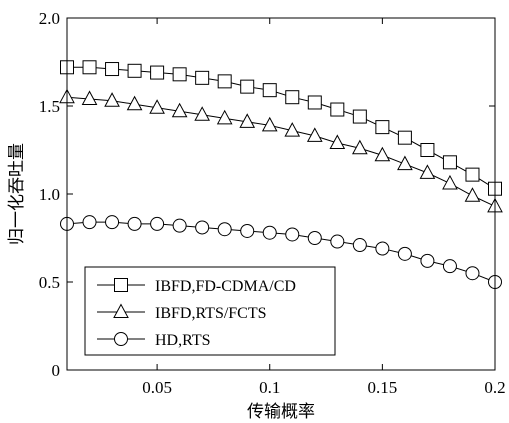 The height and width of the screenshot is (423, 509). Describe the element at coordinates (56, 370) in the screenshot. I see `y-tick-label: 0` at that location.